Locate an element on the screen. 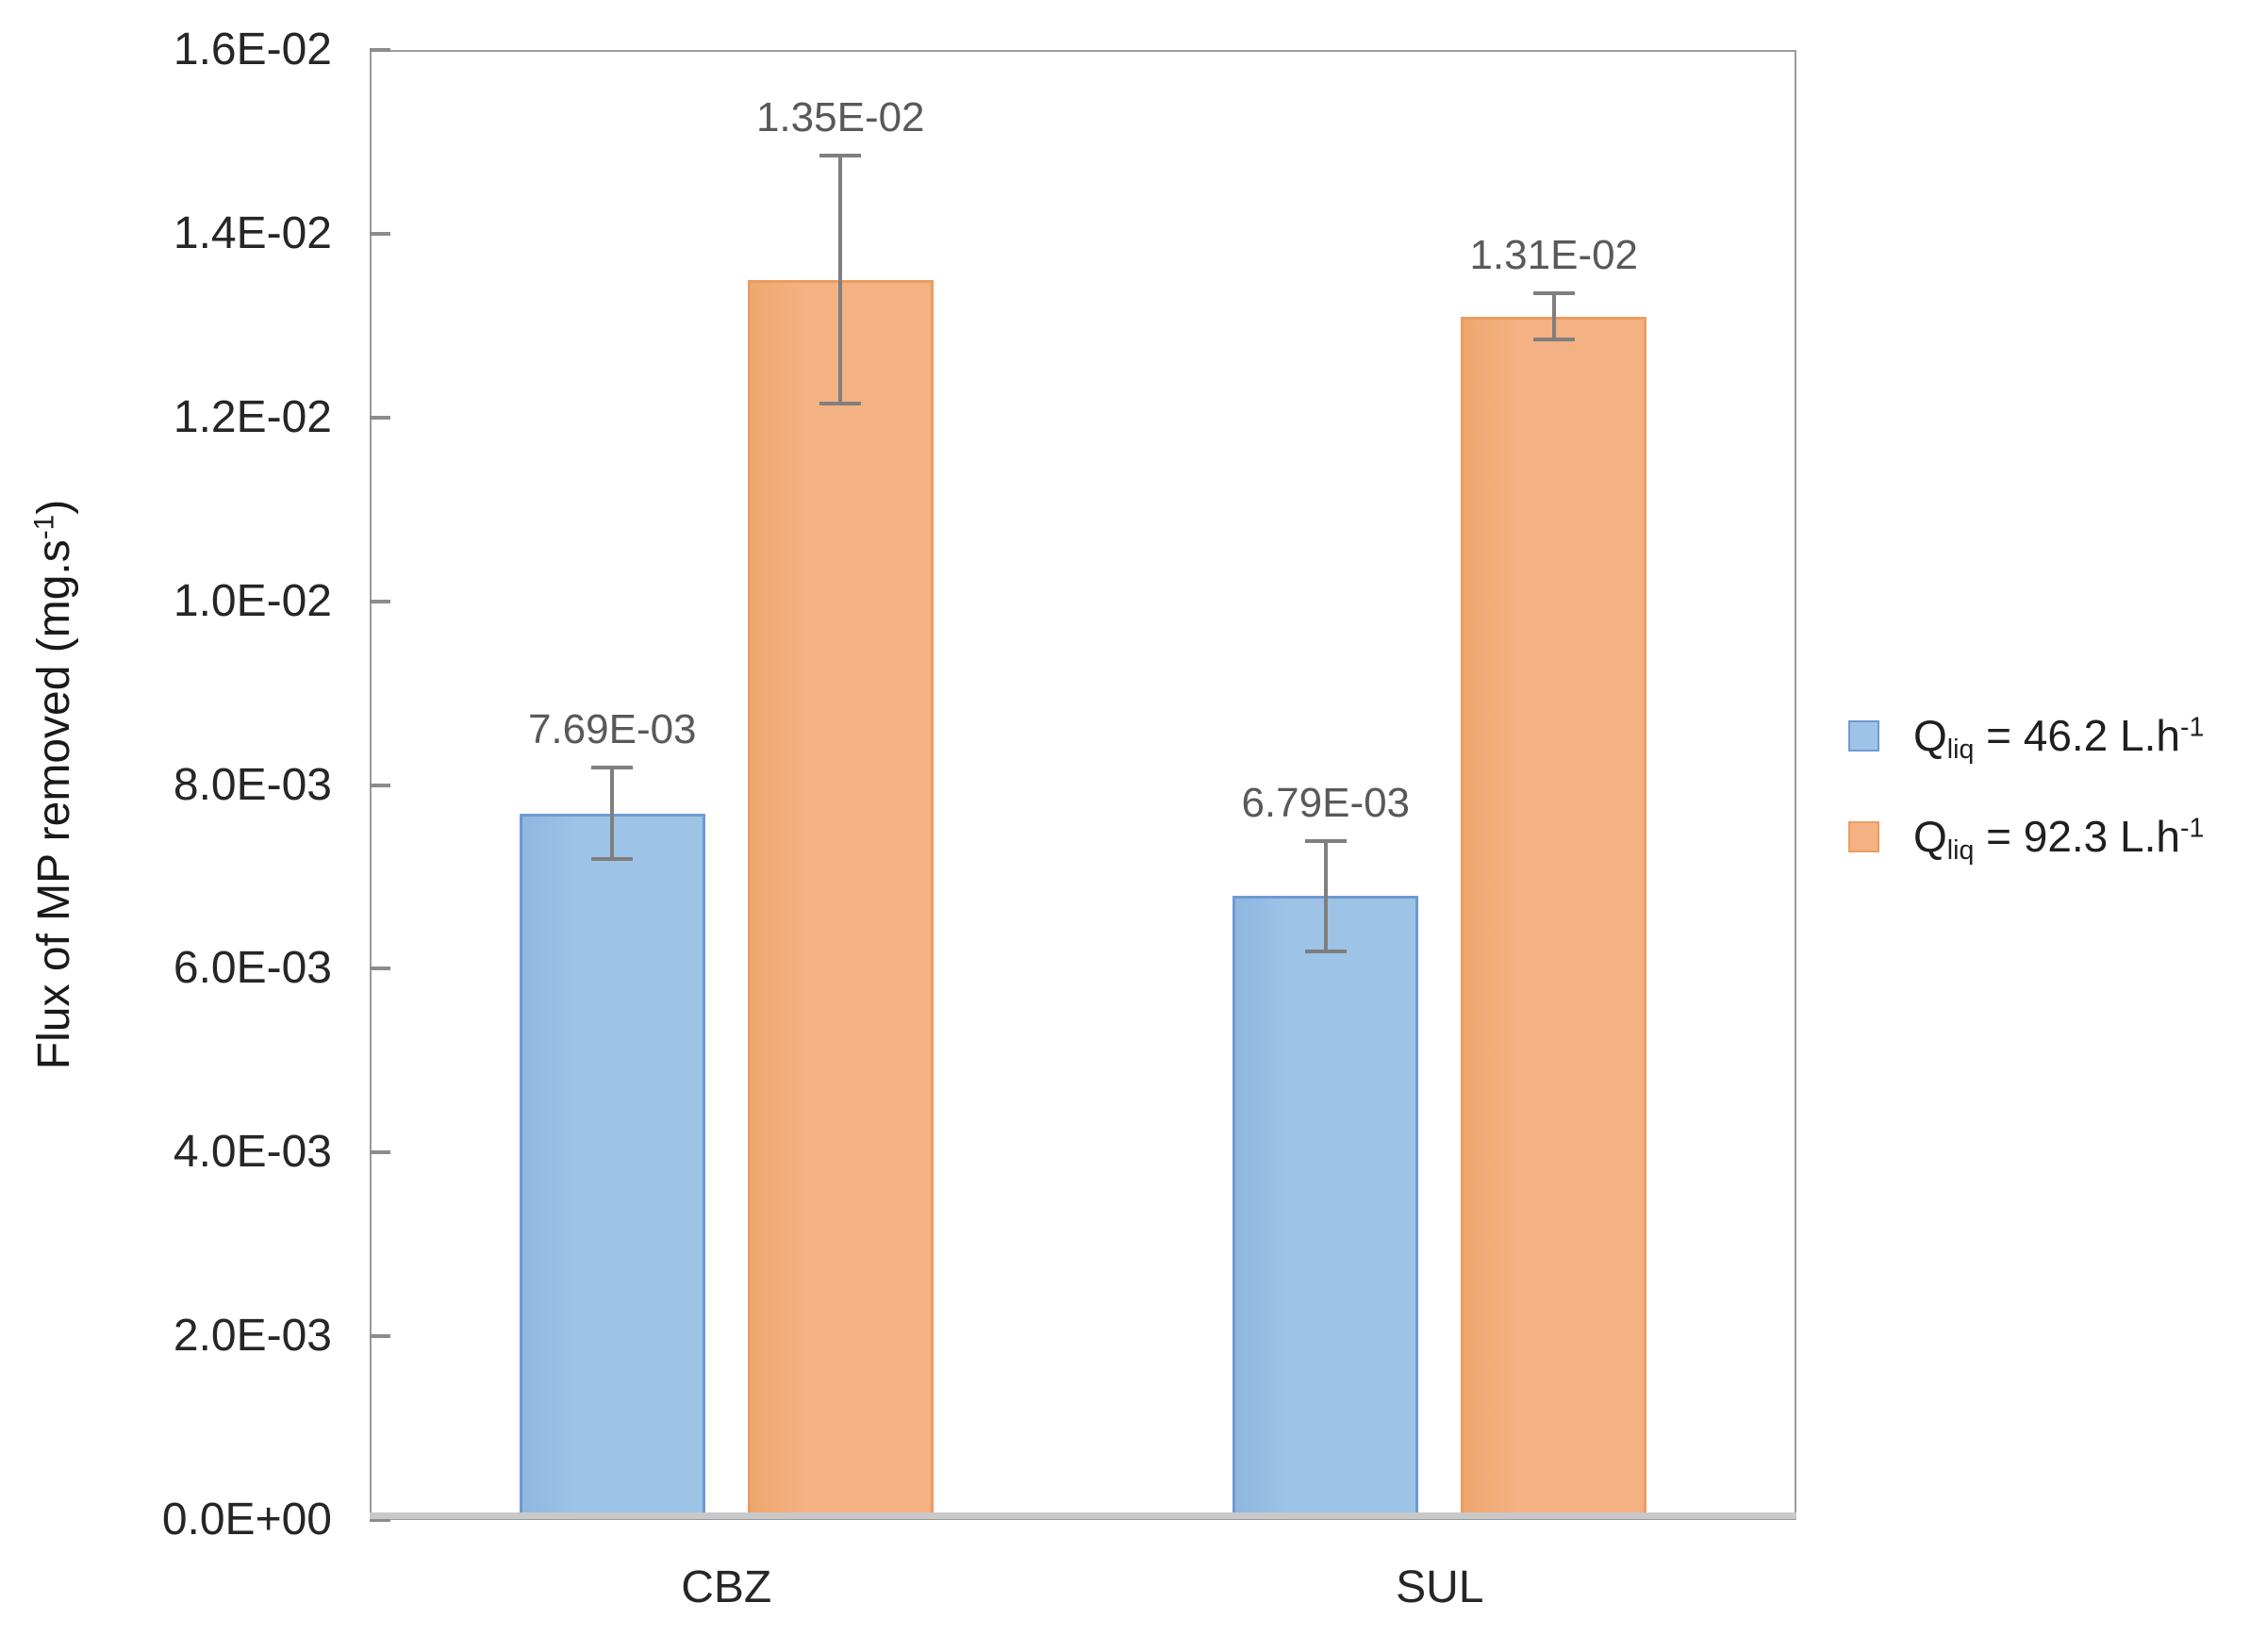 The image size is (2250, 1652). data-label: 1.31E-02 is located at coordinates (1554, 256).